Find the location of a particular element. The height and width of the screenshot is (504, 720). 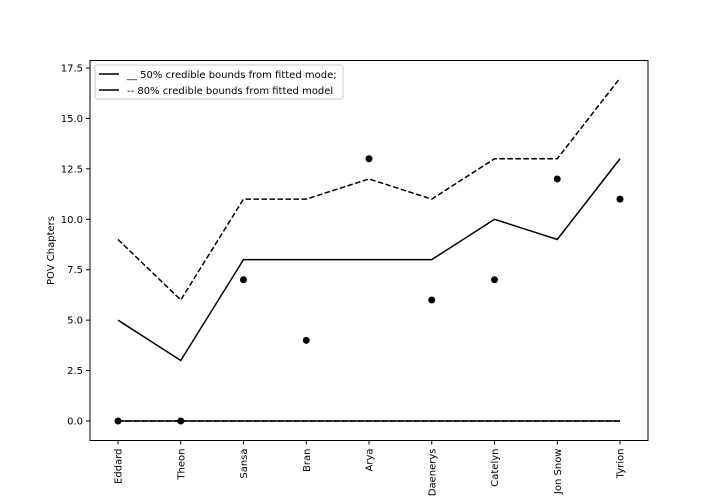

y-tick-label: 12.5 is located at coordinates (72, 169).